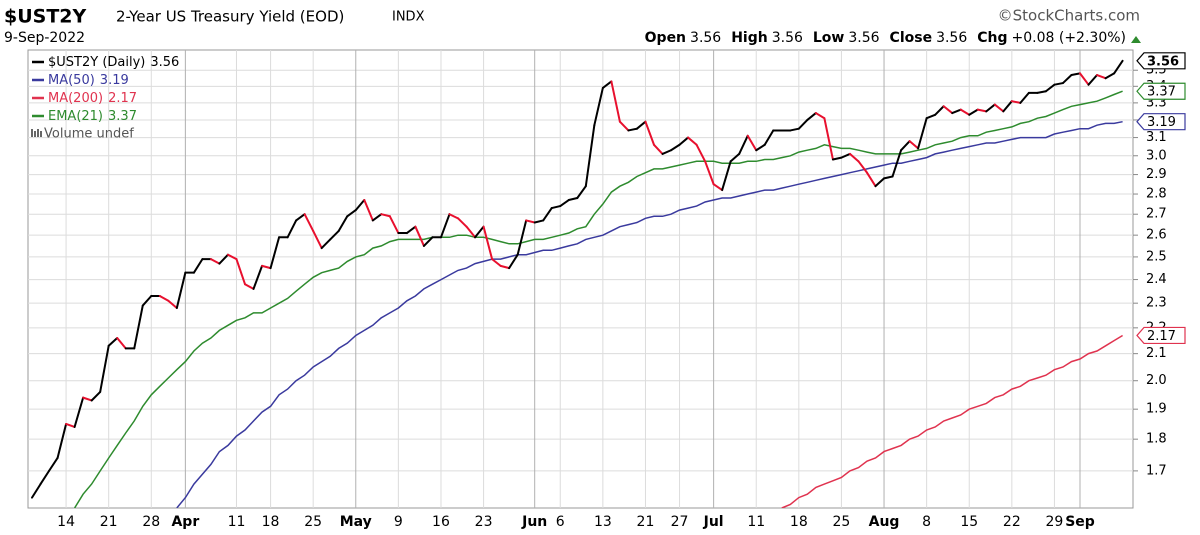 Image resolution: width=1200 pixels, height=535 pixels. I want to click on last-value-label: 3.37, so click(1161, 92).